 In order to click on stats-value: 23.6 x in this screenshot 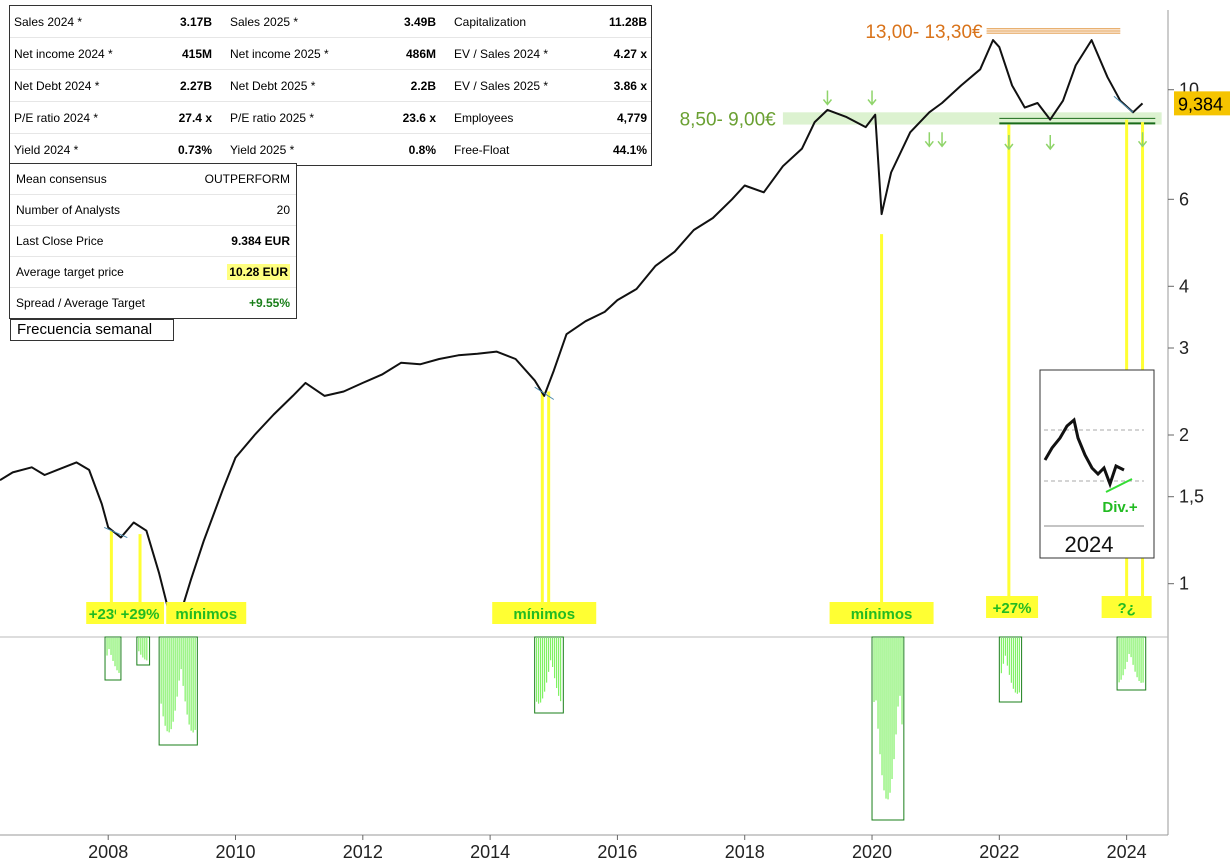, I will do `click(412, 117)`.